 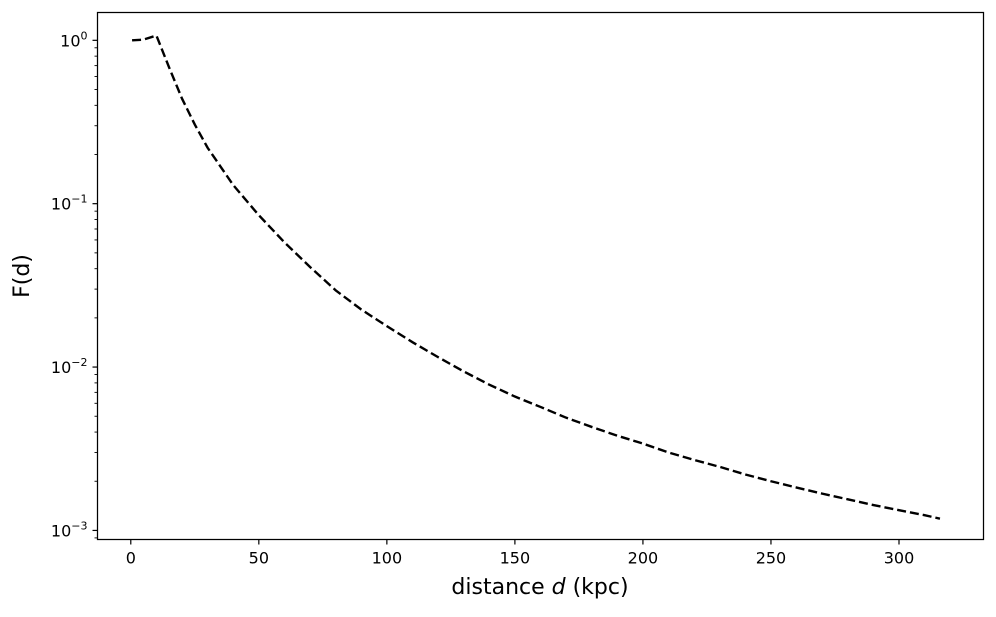 I want to click on x-tick-label: 50, so click(x=259, y=558).